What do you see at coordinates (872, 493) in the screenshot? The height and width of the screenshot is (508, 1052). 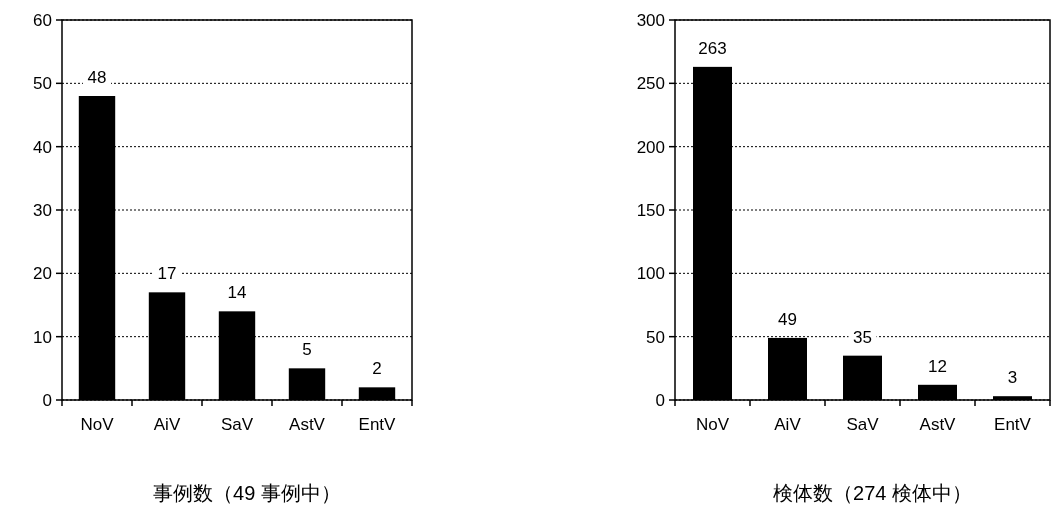 I see `x-axis-title: 検体数（274 検体中）` at bounding box center [872, 493].